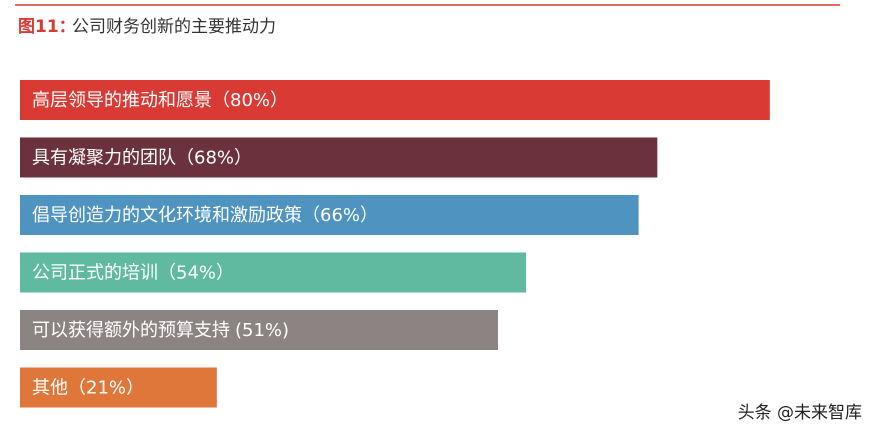 This screenshot has height=439, width=877. What do you see at coordinates (340, 215) in the screenshot?
I see `value-label: （66%）` at bounding box center [340, 215].